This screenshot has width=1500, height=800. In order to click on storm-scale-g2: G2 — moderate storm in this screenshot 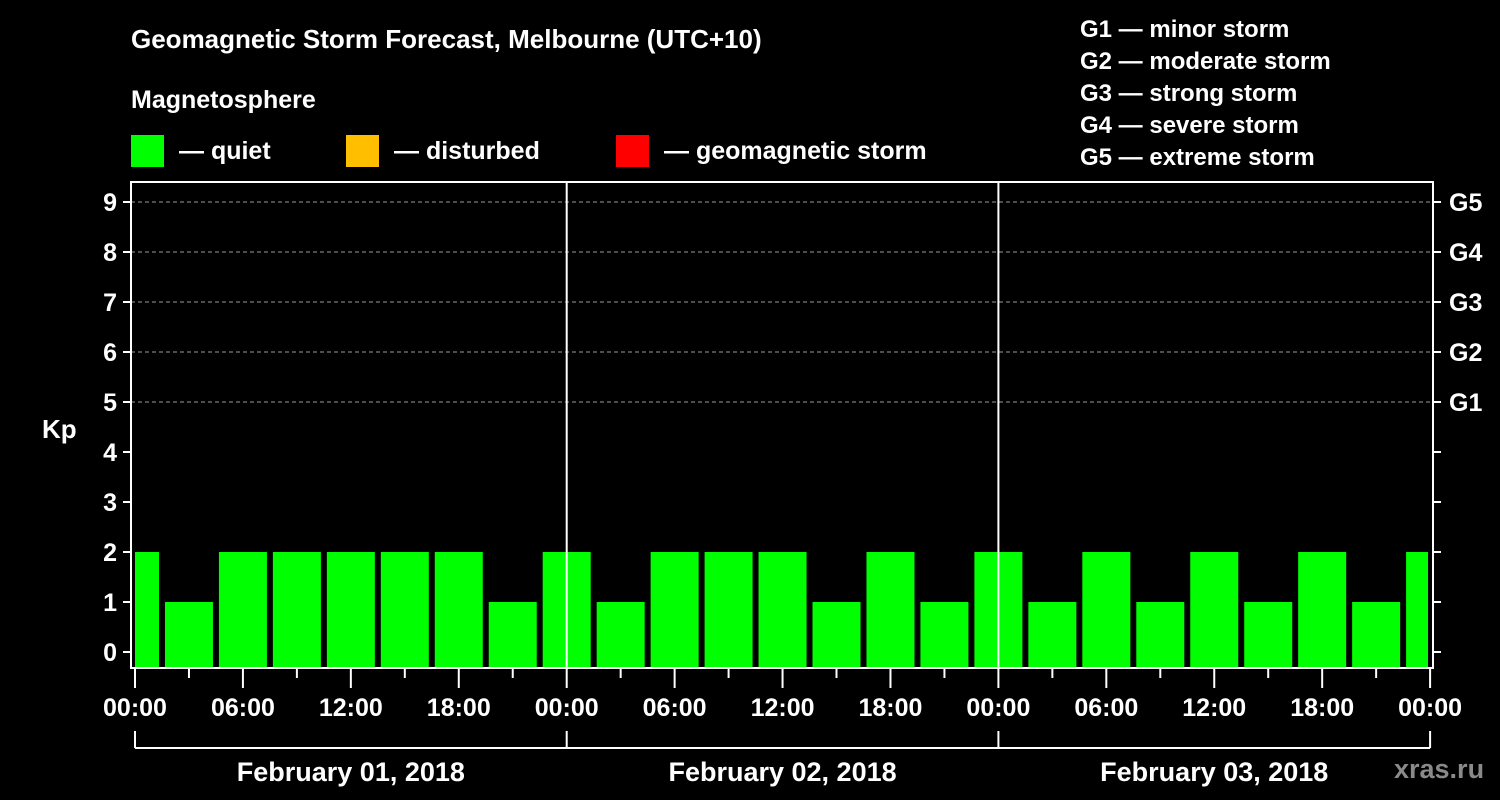, I will do `click(1205, 61)`.